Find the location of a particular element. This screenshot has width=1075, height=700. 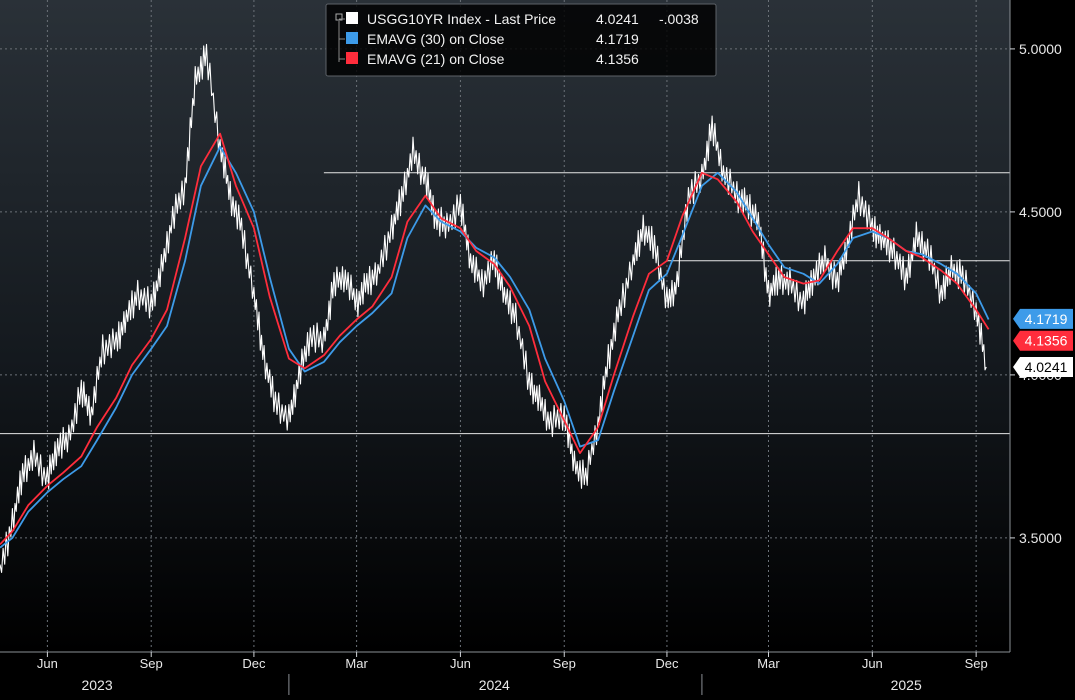

legend-label: EMAVG (21) on Close is located at coordinates (436, 59).